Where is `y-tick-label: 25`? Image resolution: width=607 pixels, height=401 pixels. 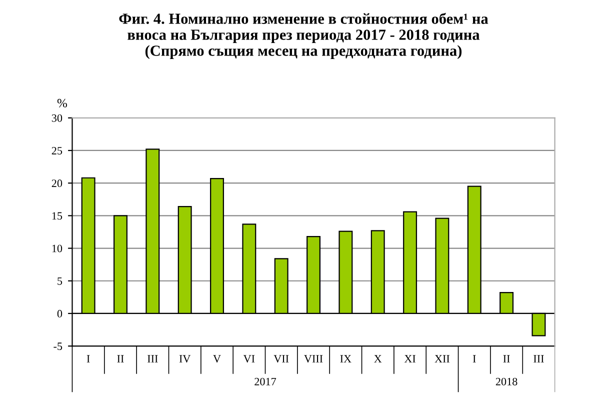
y-tick-label: 25 is located at coordinates (57, 150).